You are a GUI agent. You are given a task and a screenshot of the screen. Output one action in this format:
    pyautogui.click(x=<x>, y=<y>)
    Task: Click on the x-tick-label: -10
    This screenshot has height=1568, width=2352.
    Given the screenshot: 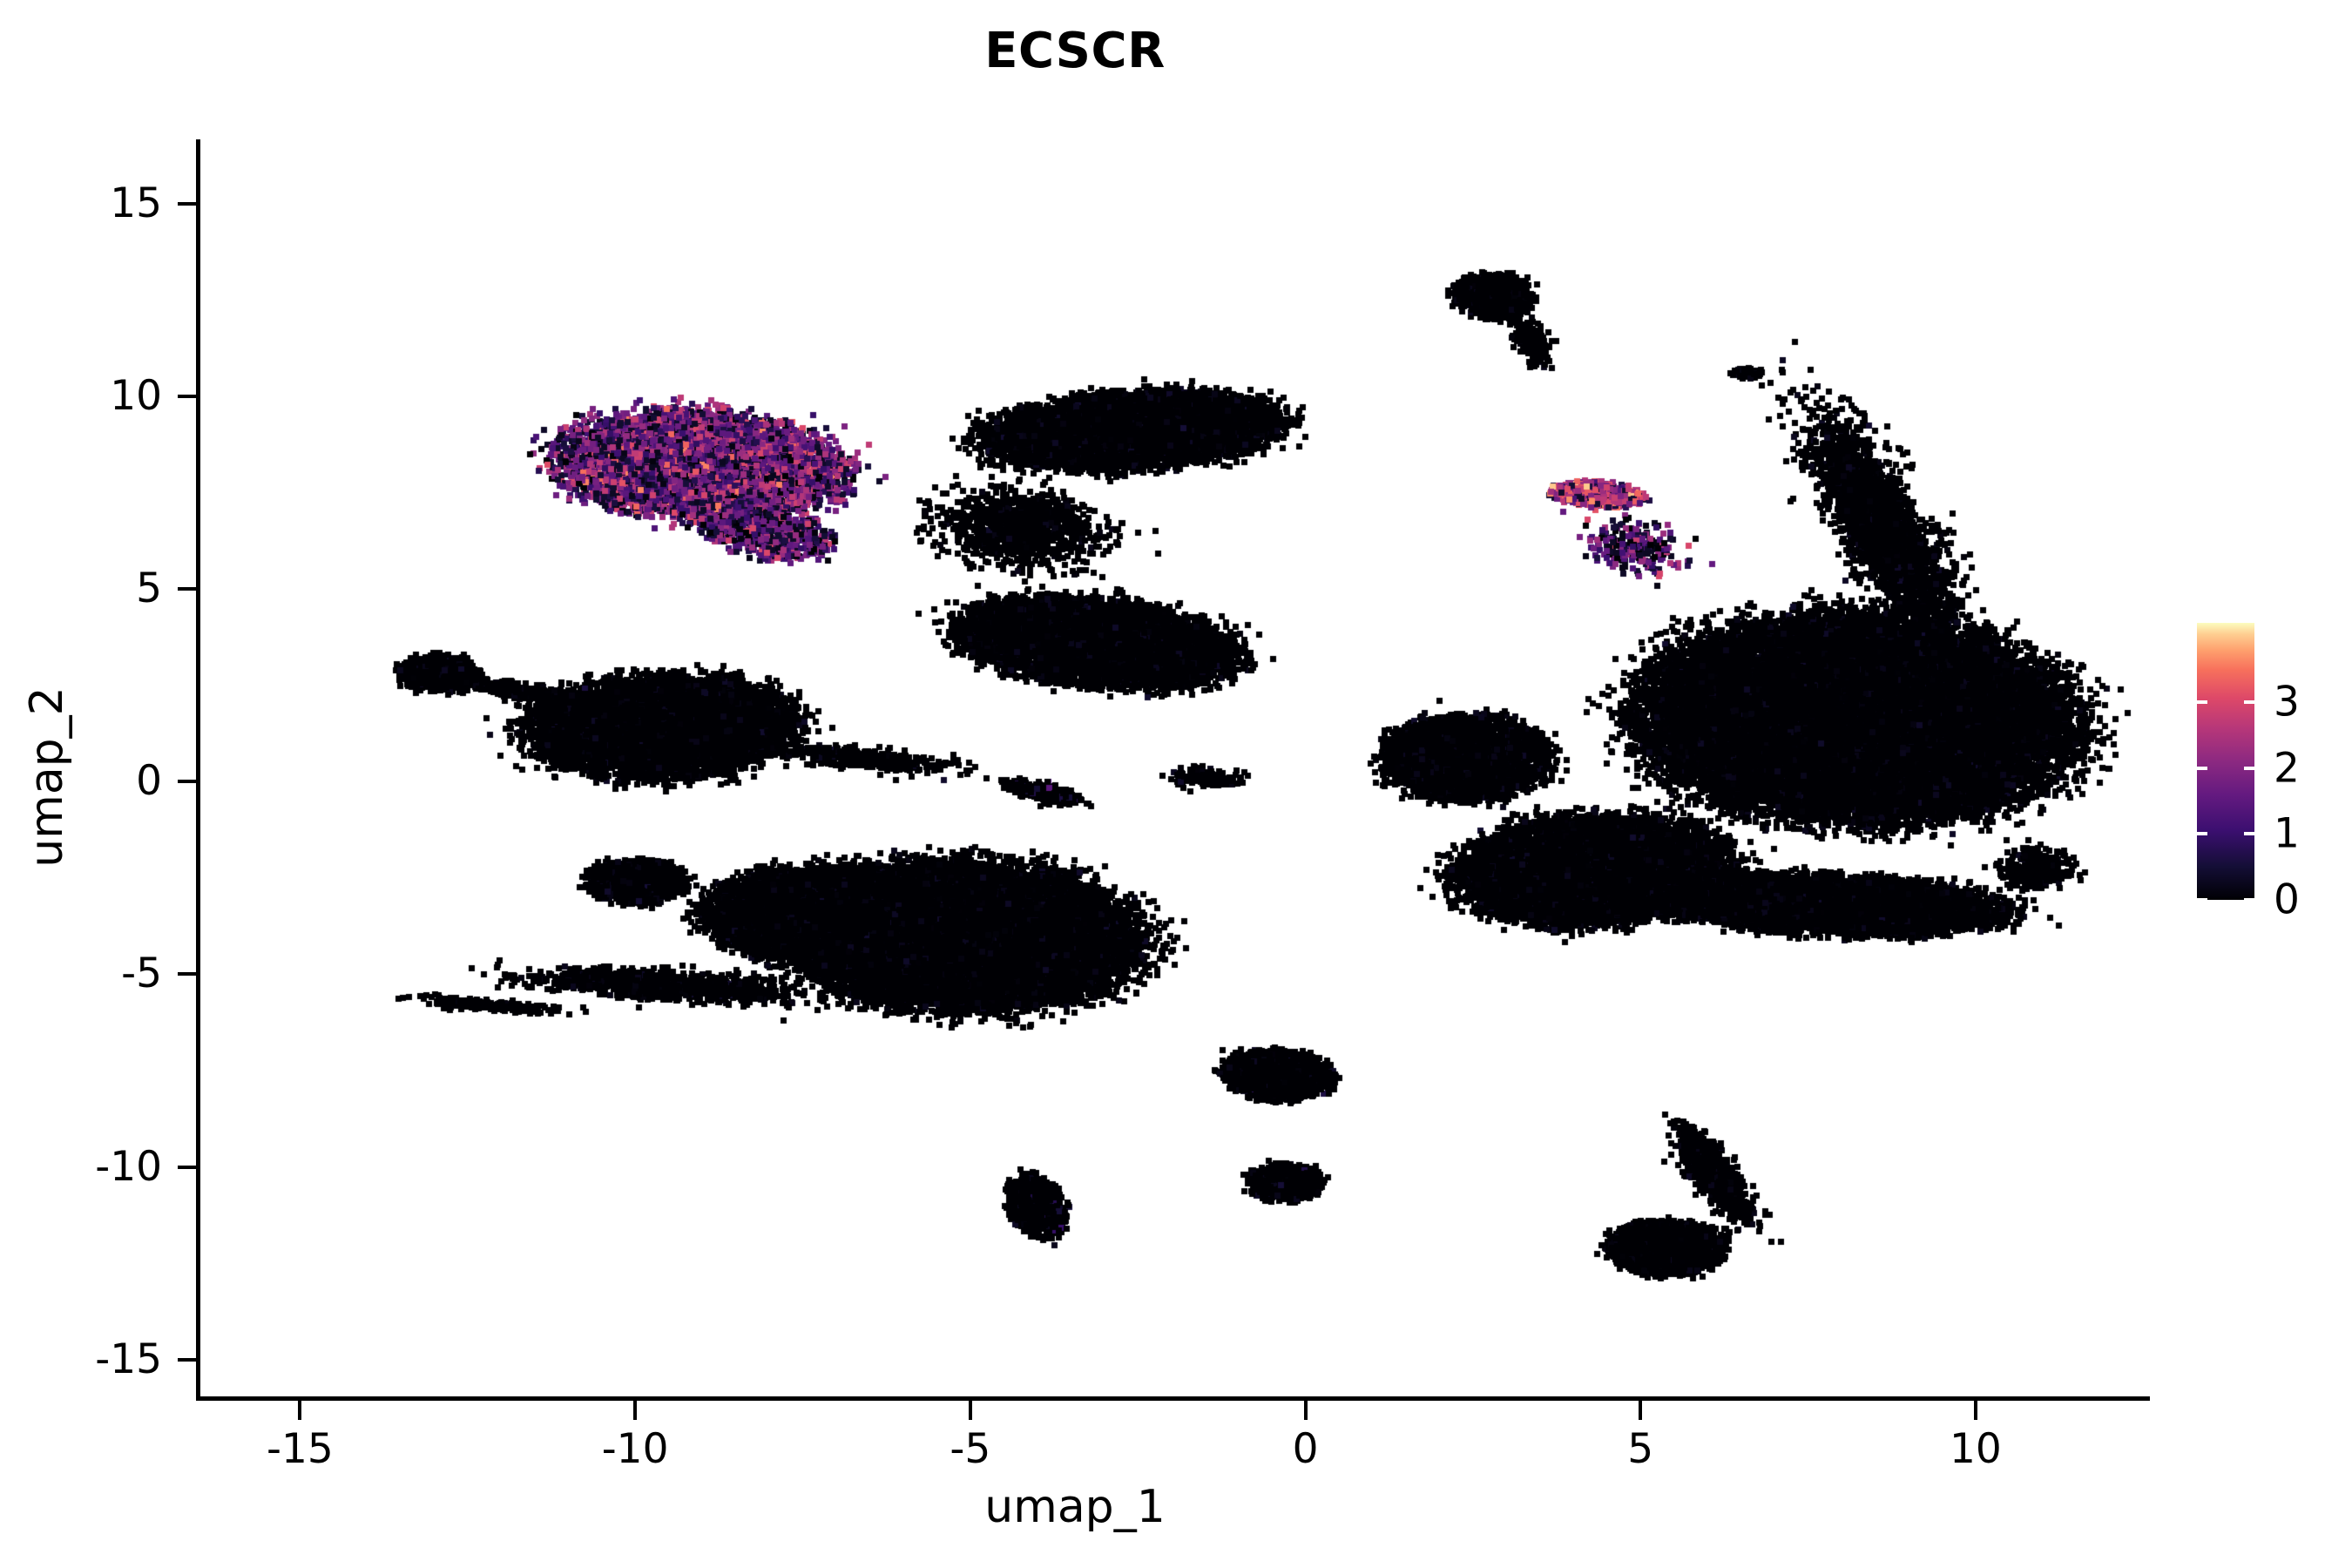 What is the action you would take?
    pyautogui.click(x=635, y=1449)
    